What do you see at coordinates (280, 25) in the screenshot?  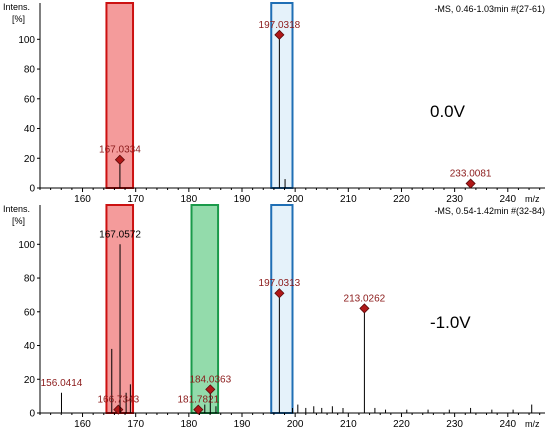 I see `peak-label: 197.0318` at bounding box center [280, 25].